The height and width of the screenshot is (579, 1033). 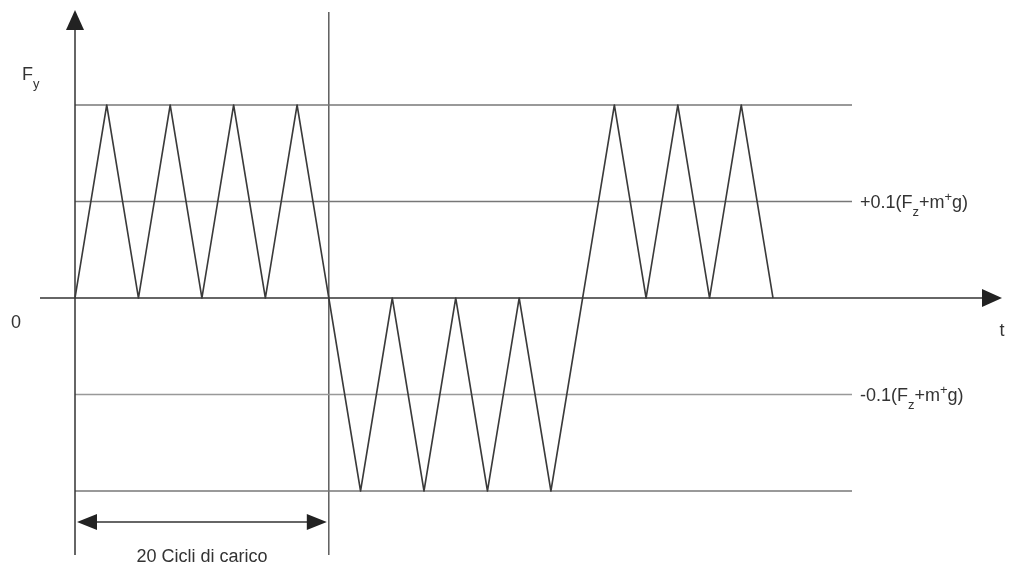 I want to click on text: t, so click(x=1002, y=330).